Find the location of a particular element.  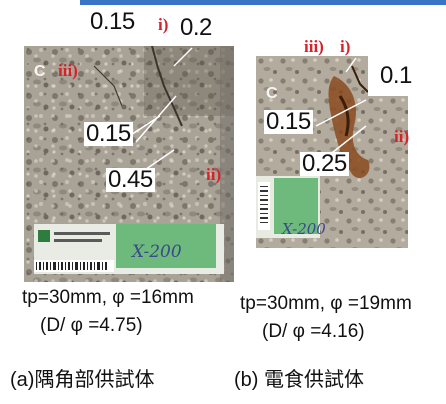

left-crack-label-top: 0.15 is located at coordinates (112, 21).